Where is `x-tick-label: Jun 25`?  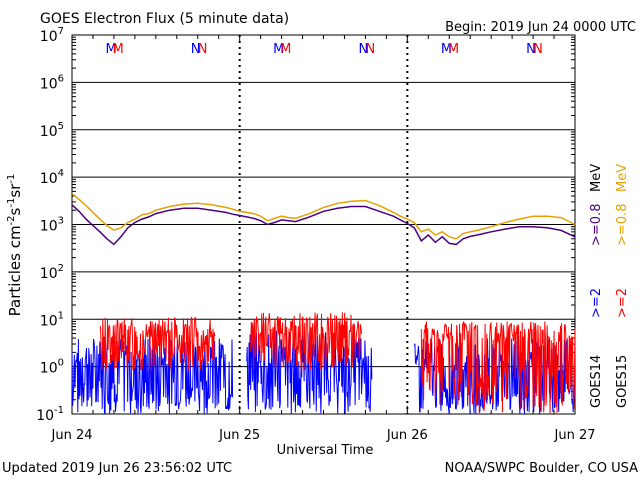
x-tick-label: Jun 25 is located at coordinates (239, 435).